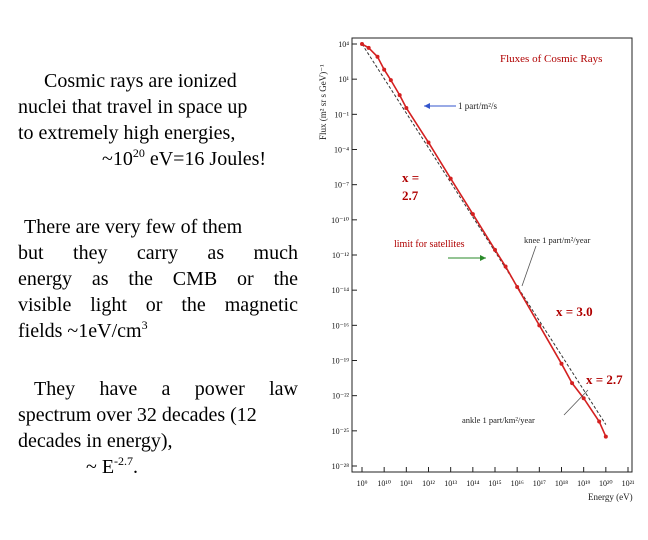  I want to click on x-tick-label: 10¹⁰, so click(384, 483).